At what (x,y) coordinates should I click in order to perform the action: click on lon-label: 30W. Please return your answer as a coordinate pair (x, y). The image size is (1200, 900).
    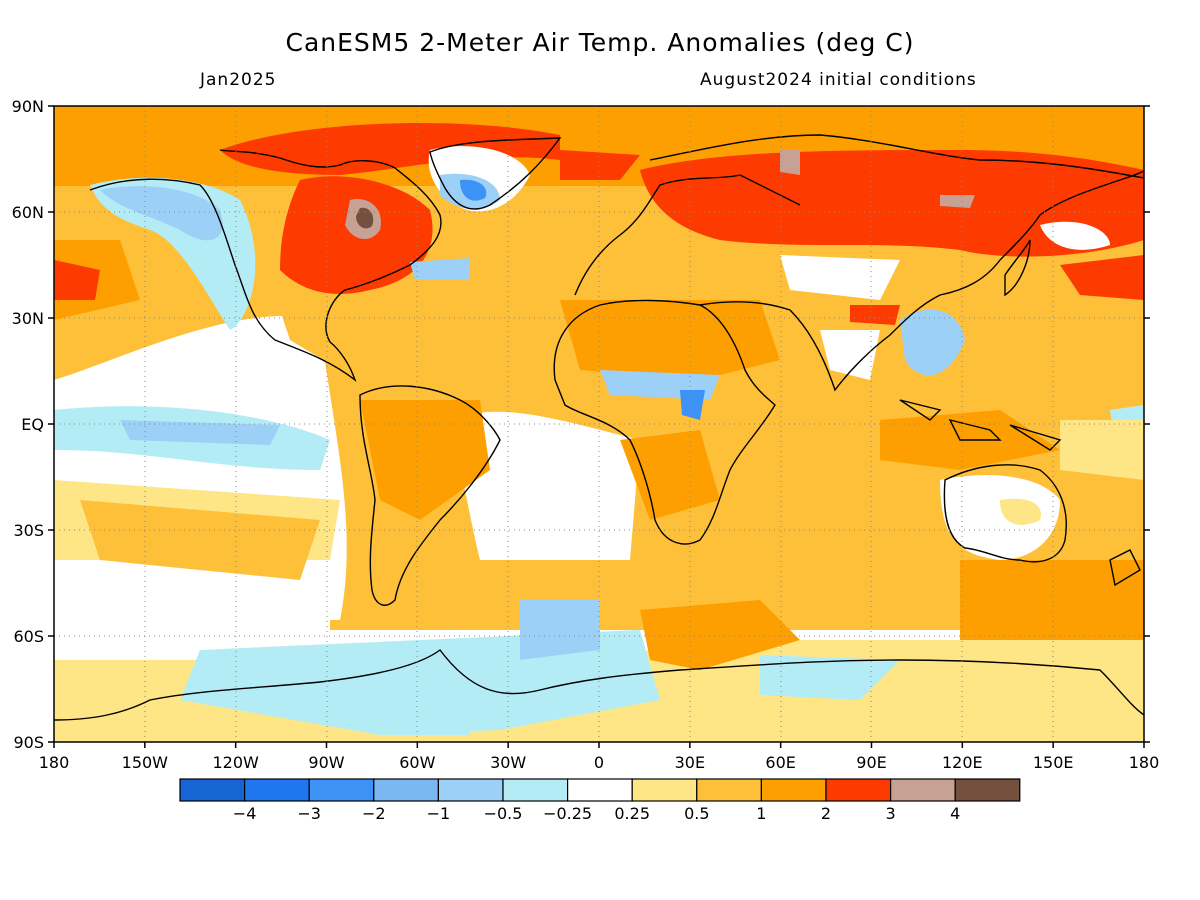
    Looking at the image, I should click on (508, 762).